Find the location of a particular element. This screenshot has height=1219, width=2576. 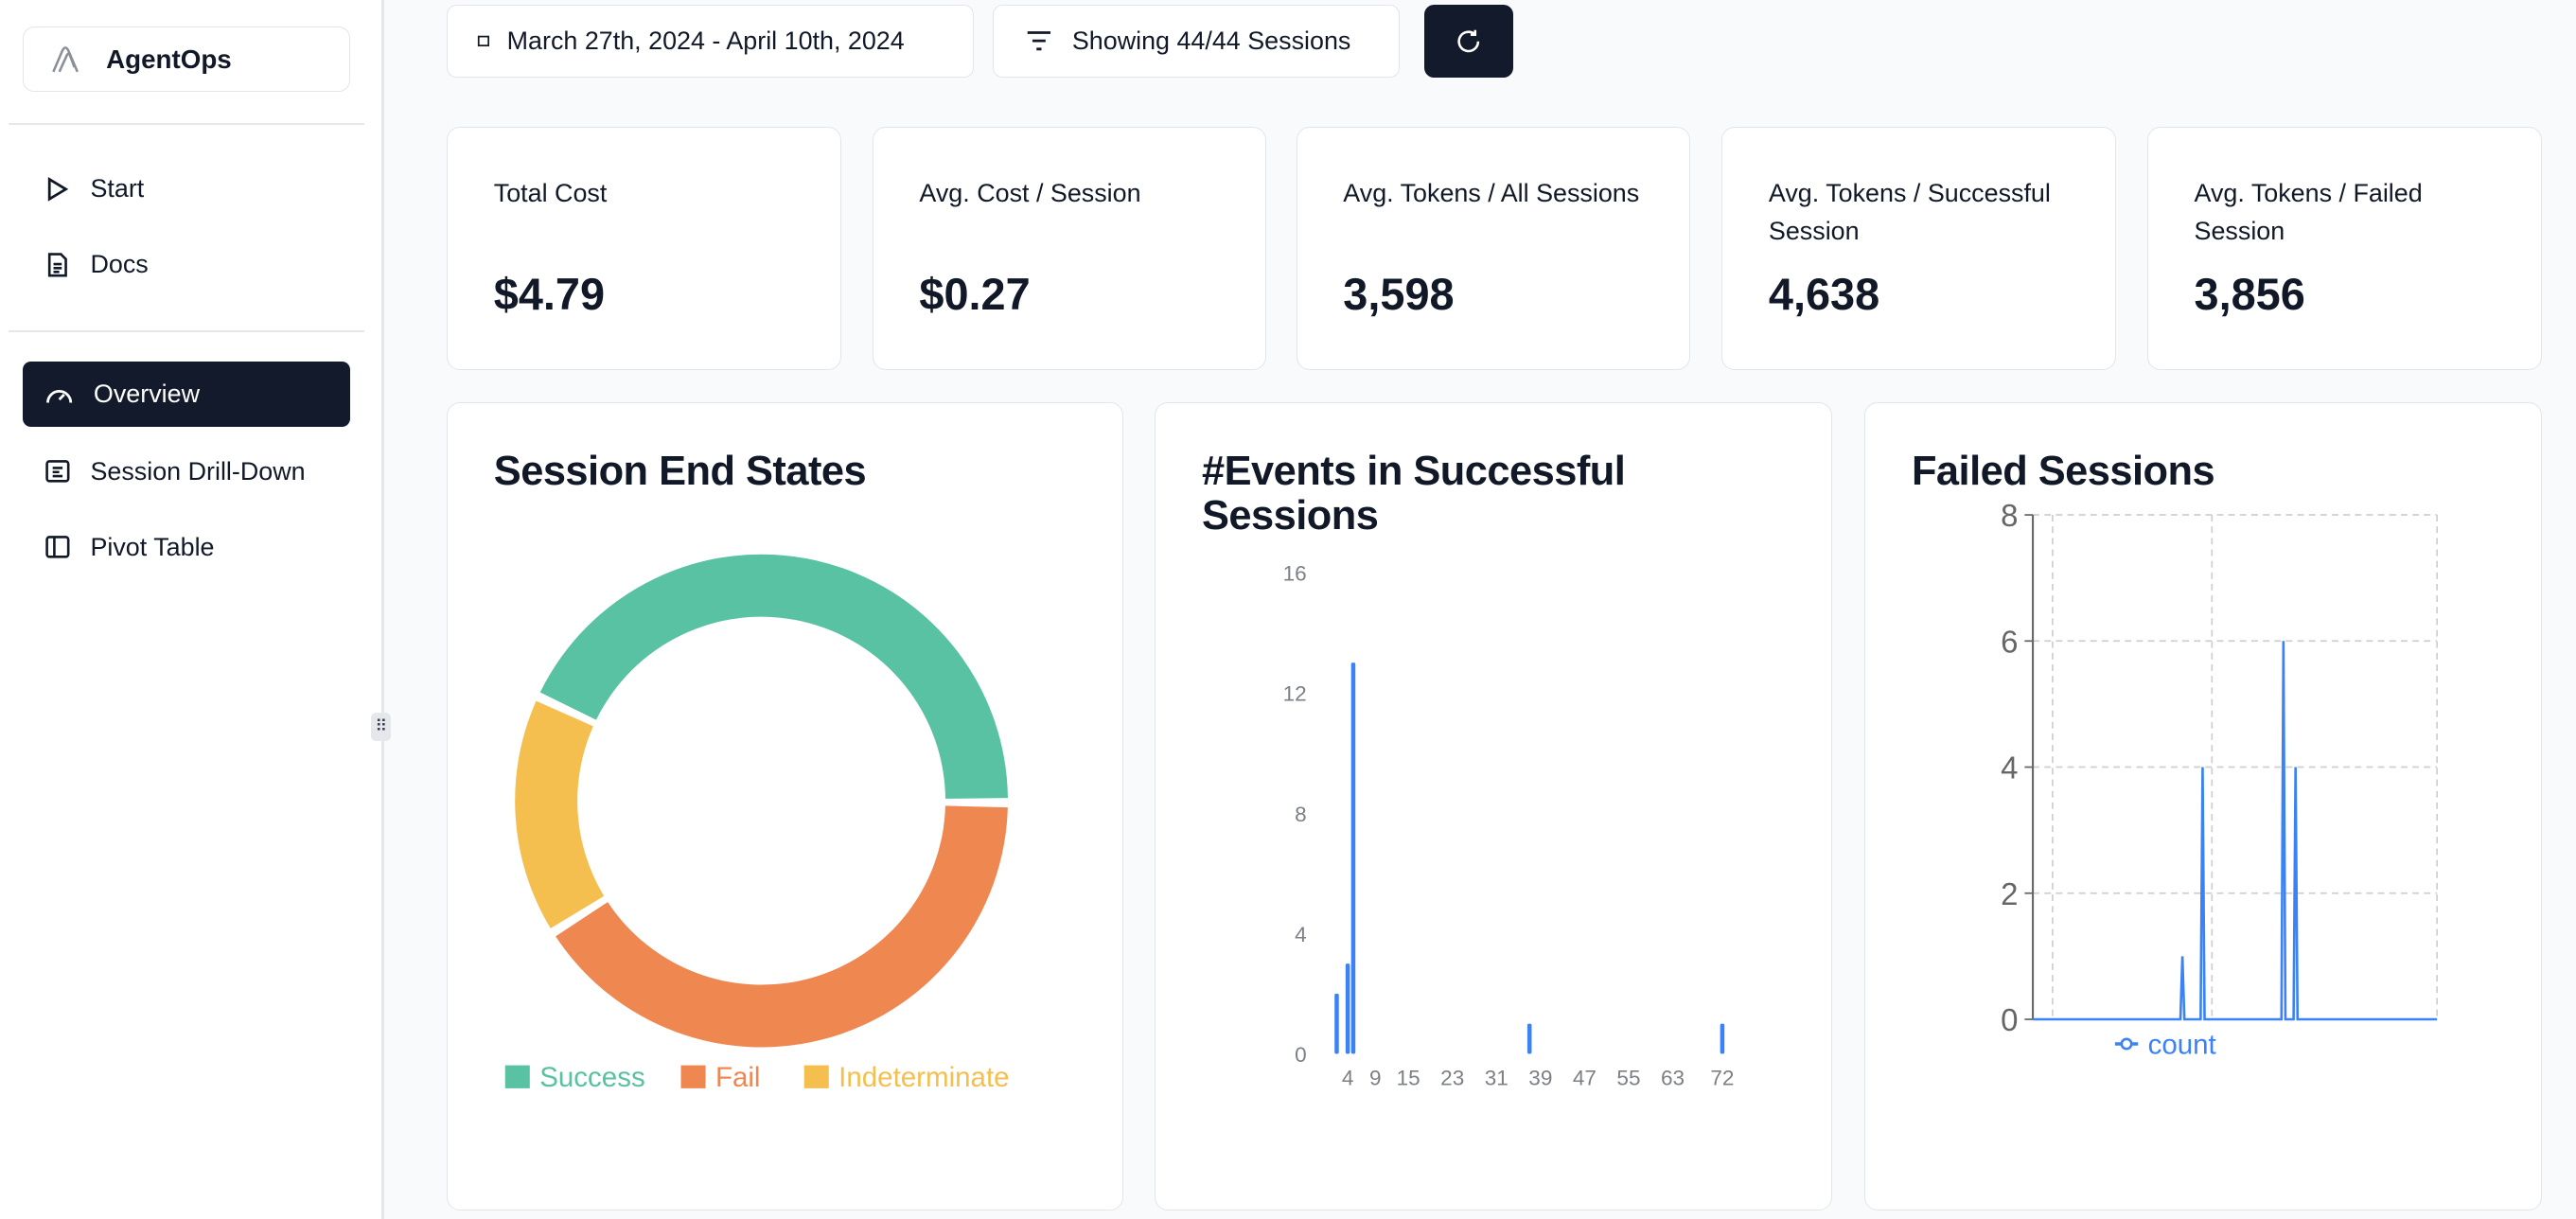

legend-label: Fail is located at coordinates (738, 1077).